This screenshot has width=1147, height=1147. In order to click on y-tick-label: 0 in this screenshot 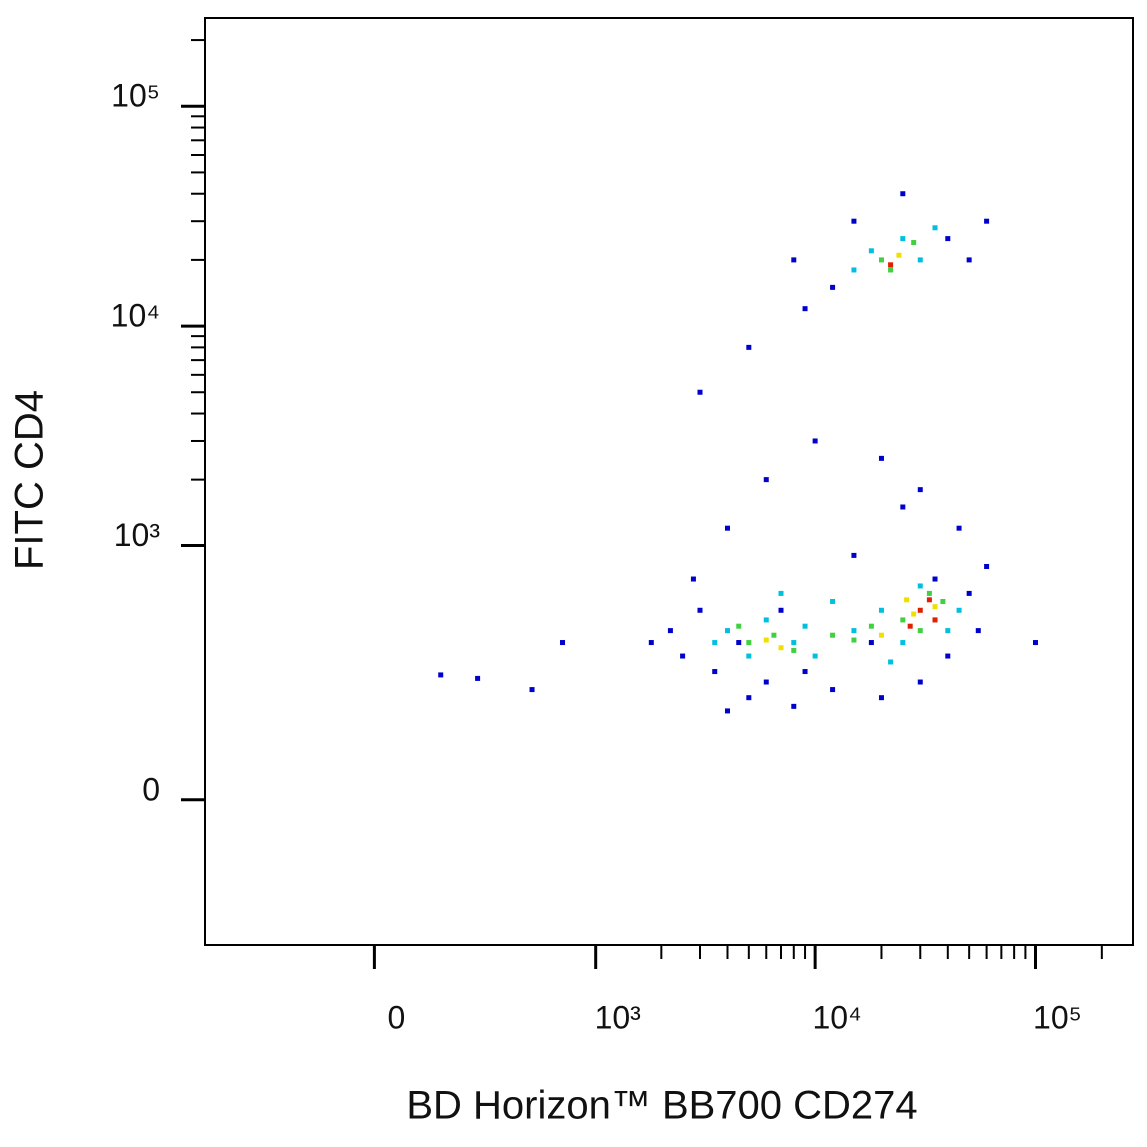, I will do `click(151, 789)`.